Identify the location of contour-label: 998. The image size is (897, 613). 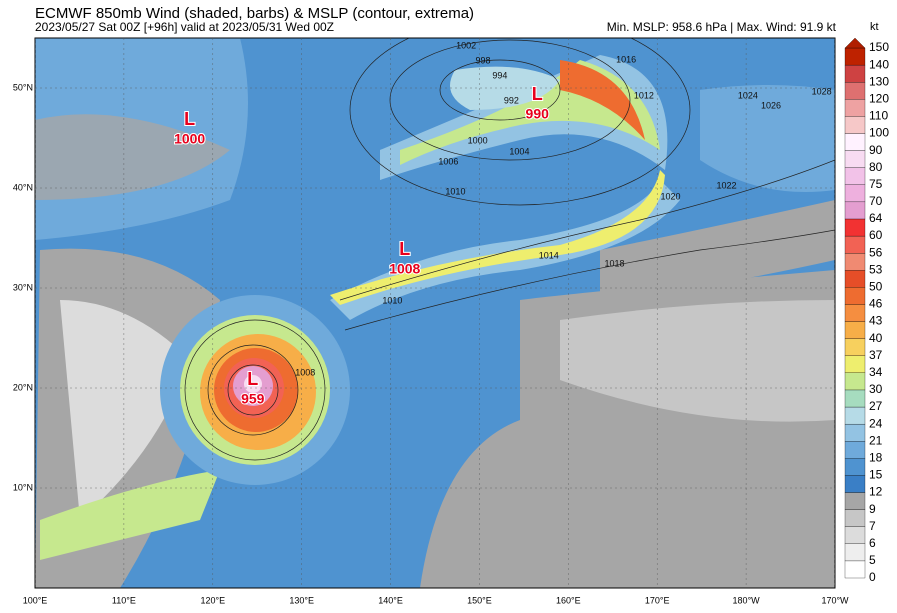
(482, 60).